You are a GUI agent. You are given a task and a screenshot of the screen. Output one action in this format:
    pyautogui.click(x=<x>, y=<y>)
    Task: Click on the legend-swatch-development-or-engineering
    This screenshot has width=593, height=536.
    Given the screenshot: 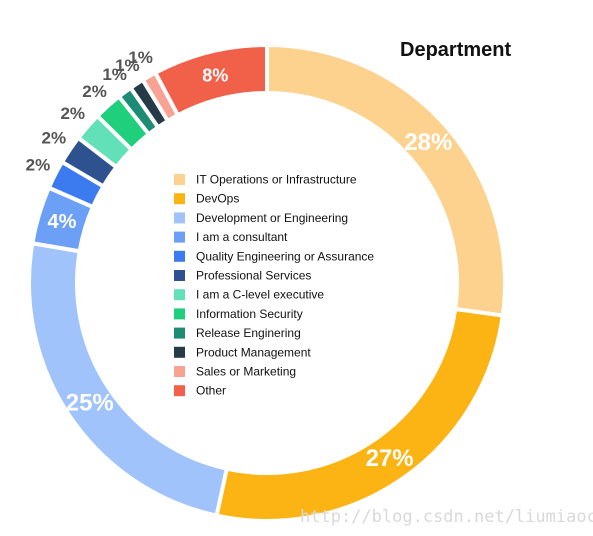 What is the action you would take?
    pyautogui.click(x=179, y=218)
    